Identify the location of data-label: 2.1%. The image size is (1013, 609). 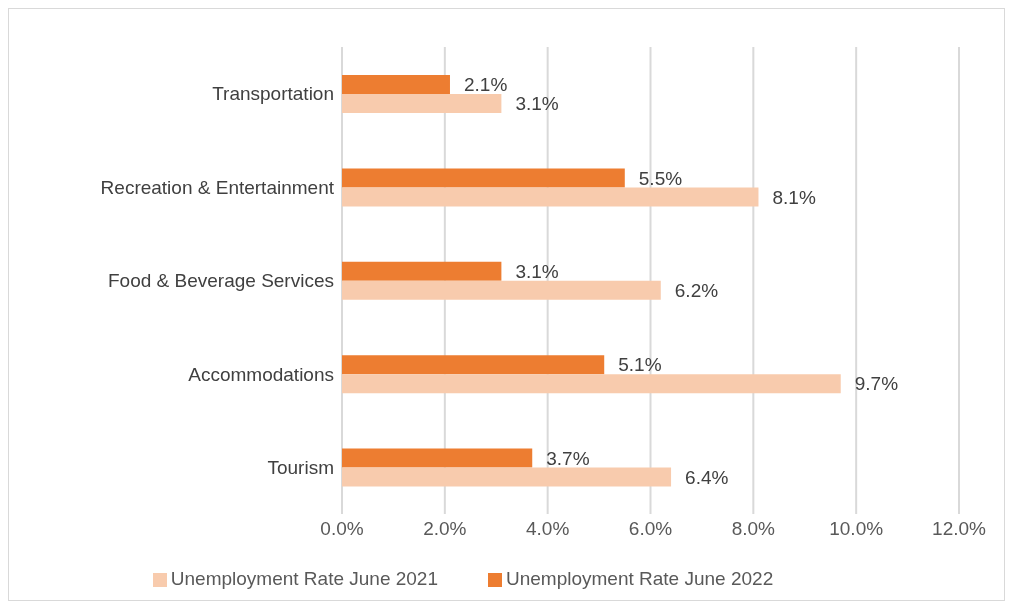
(485, 85).